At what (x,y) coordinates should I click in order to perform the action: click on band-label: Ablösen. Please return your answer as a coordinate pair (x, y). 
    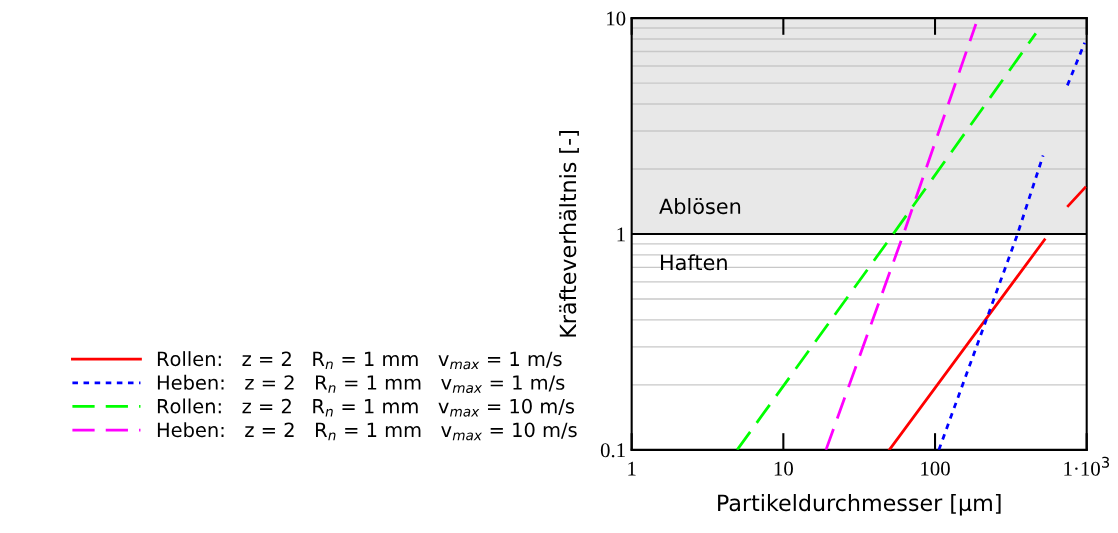
    Looking at the image, I should click on (700, 206).